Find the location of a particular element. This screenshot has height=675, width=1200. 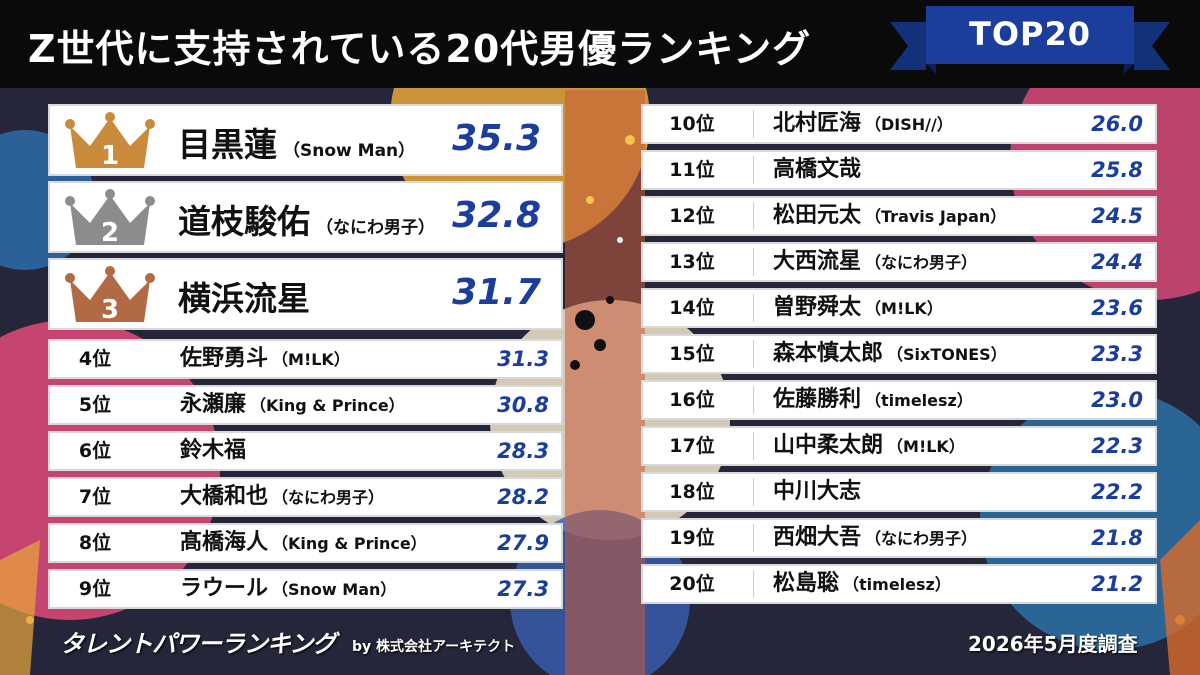

rank-label: 20位 is located at coordinates (692, 584).